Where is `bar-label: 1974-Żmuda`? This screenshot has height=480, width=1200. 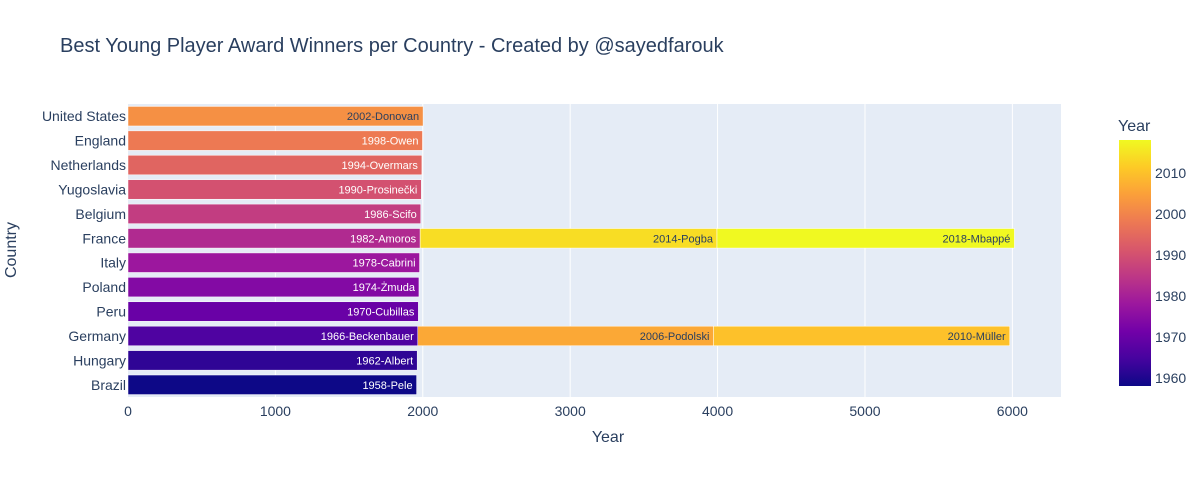 bar-label: 1974-Żmuda is located at coordinates (384, 287).